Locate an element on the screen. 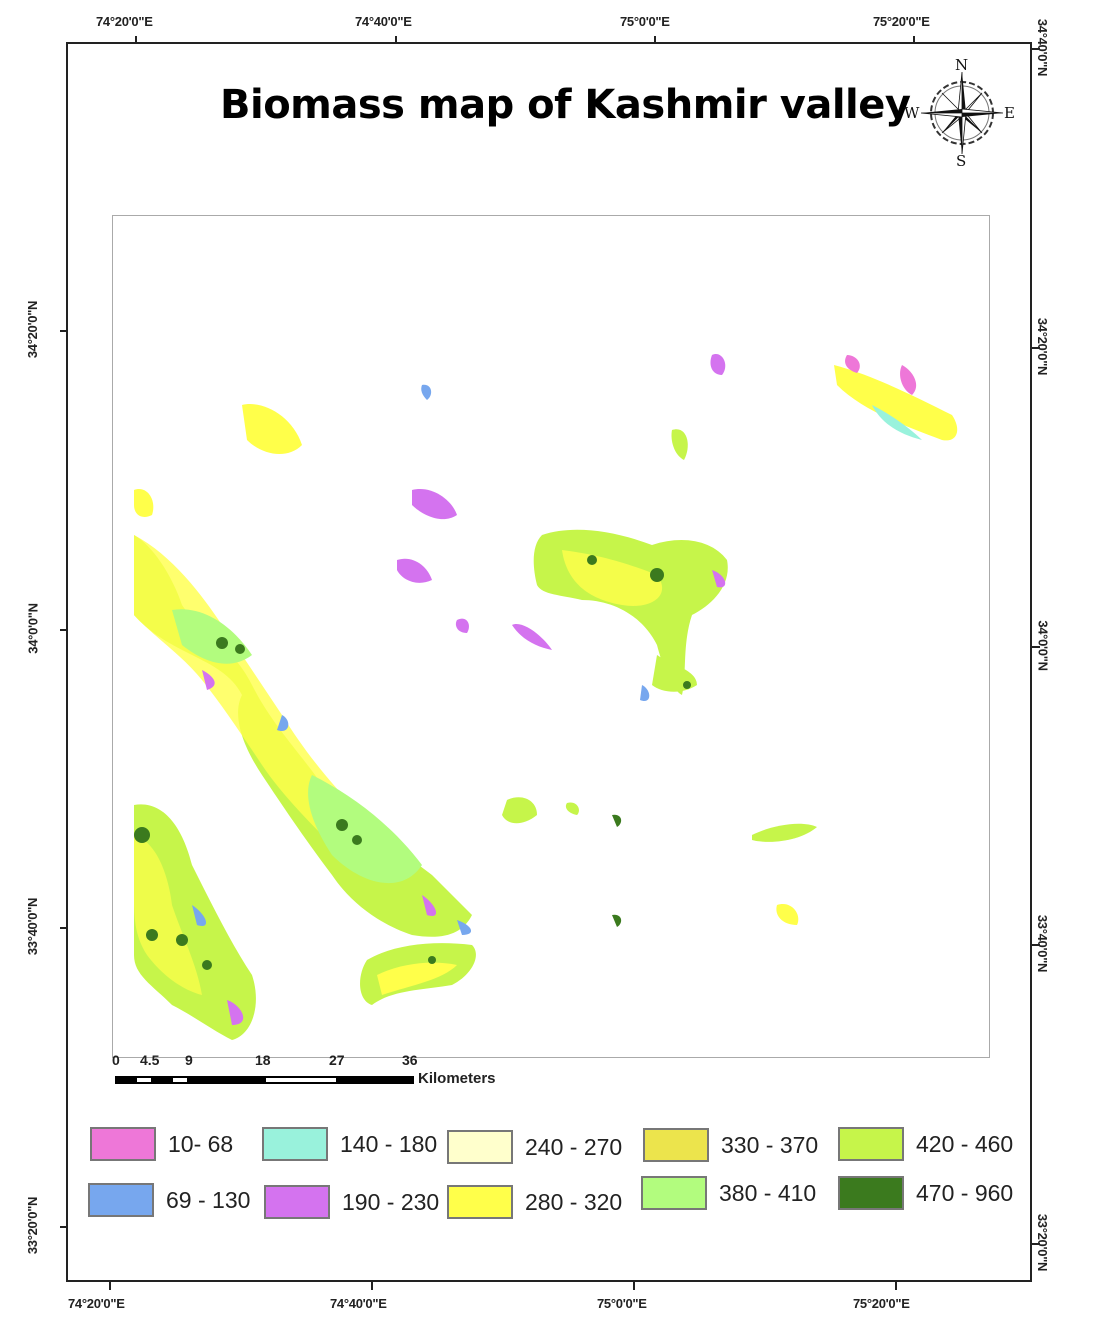 The image size is (1102, 1338). top-axis-label-1: 74°20'0"E is located at coordinates (124, 21).